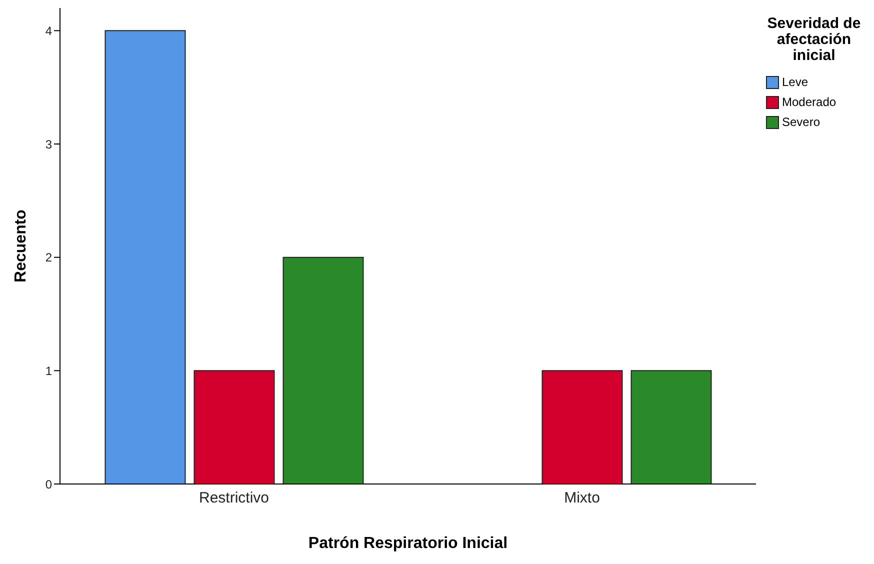 This screenshot has height=564, width=874. What do you see at coordinates (48, 371) in the screenshot?
I see `y-tick-label: 1` at bounding box center [48, 371].